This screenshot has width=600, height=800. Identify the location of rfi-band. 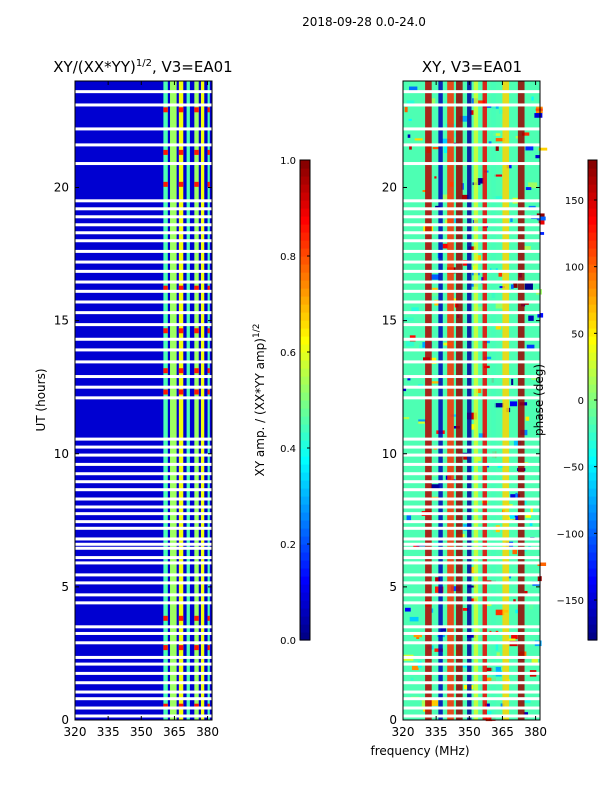
(202, 400).